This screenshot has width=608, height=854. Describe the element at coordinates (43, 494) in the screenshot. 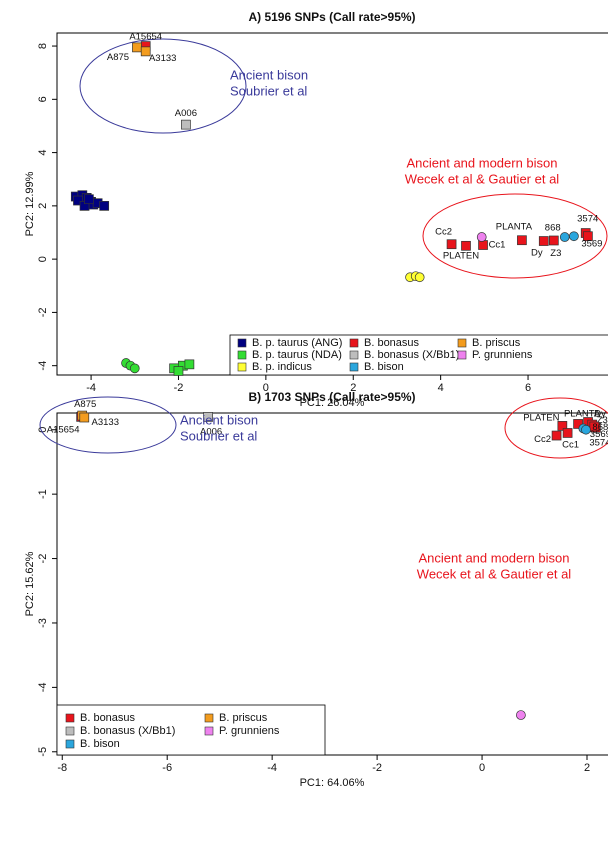

I see `y-tick-label: -1` at that location.